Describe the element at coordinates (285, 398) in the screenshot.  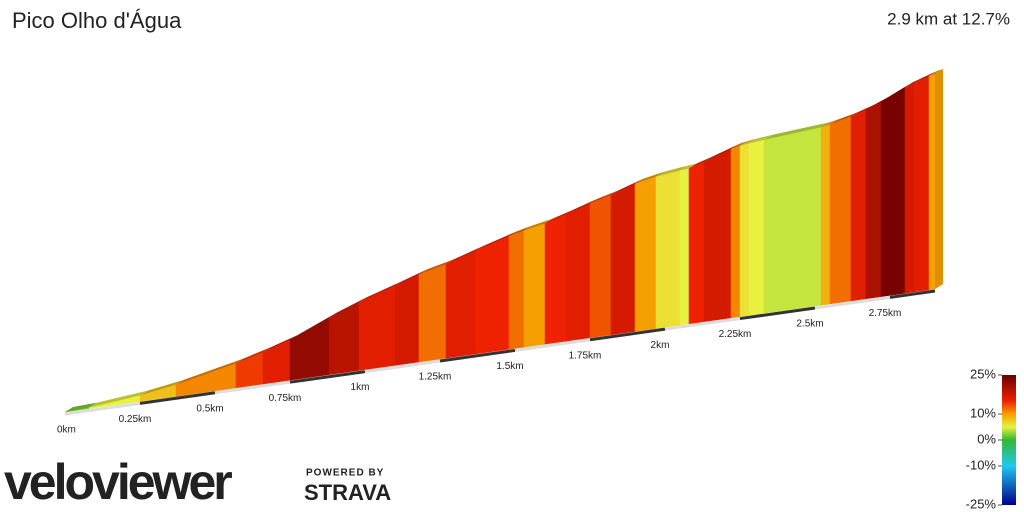
I see `x-tick-label: 0.75km` at that location.